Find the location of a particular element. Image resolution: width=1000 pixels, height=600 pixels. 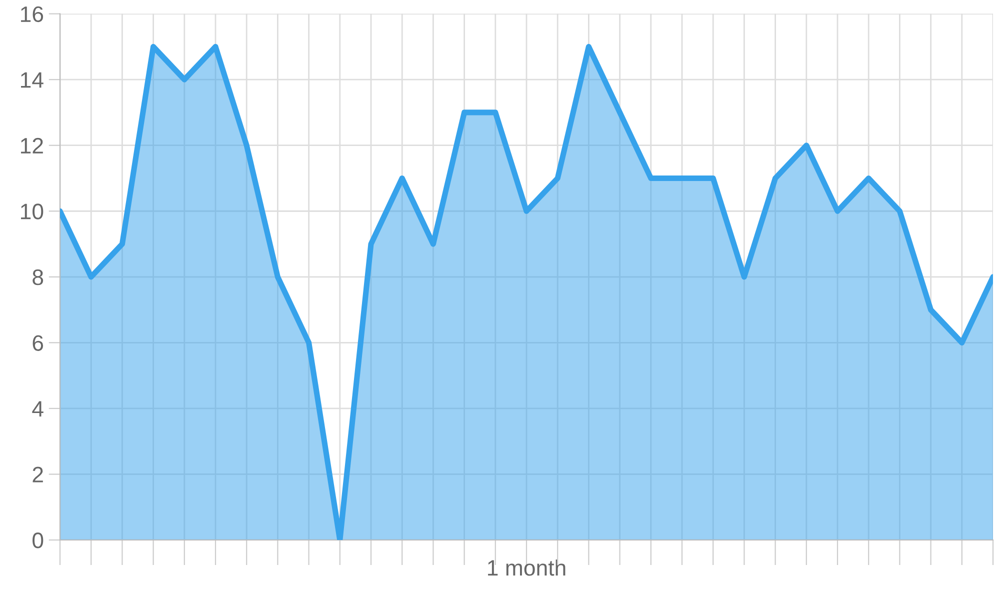

y-tick-label: 12 is located at coordinates (32, 146).